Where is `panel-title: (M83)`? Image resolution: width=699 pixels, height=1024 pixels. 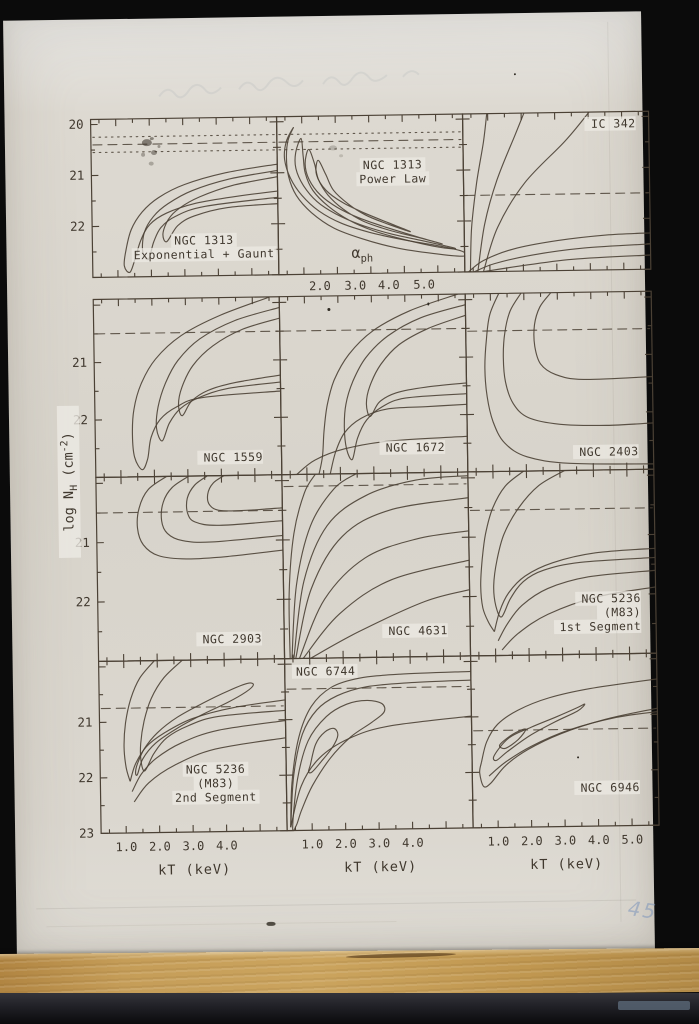 panel-title: (M83) is located at coordinates (622, 612).